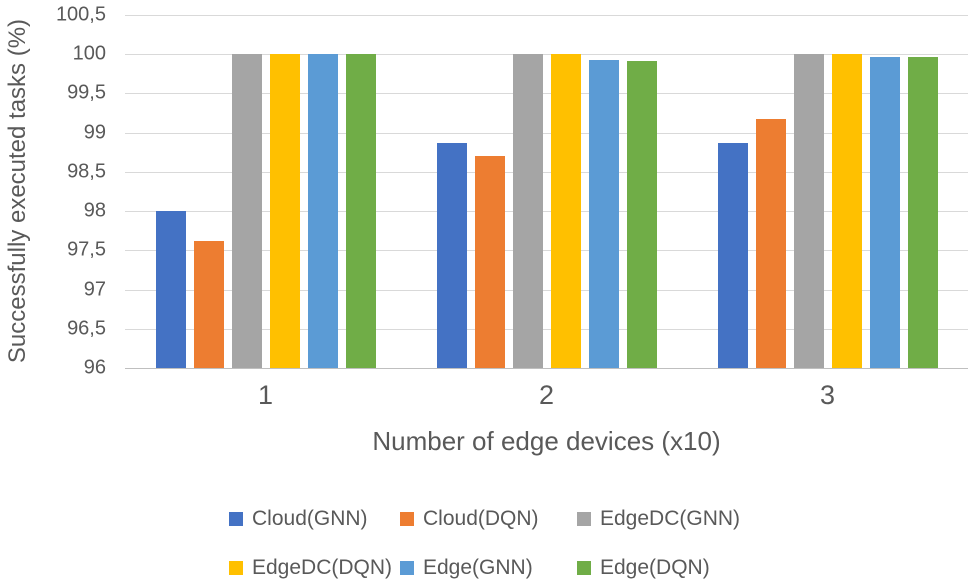 The height and width of the screenshot is (587, 975). I want to click on x-tick-label: 1, so click(265, 395).